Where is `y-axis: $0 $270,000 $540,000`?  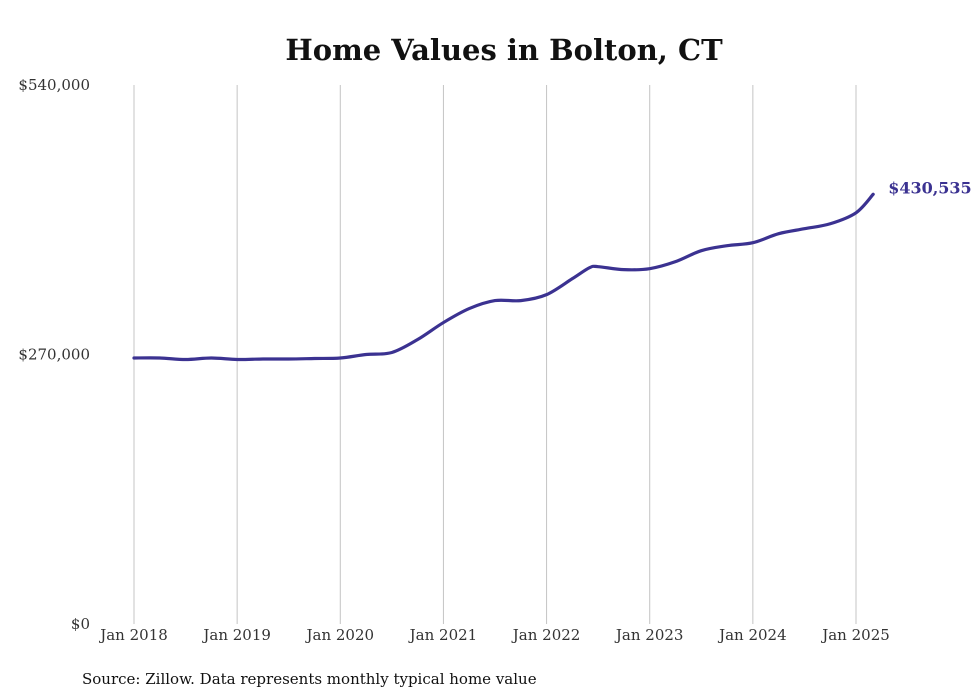 y-axis: $0 $270,000 $540,000 is located at coordinates (54, 354).